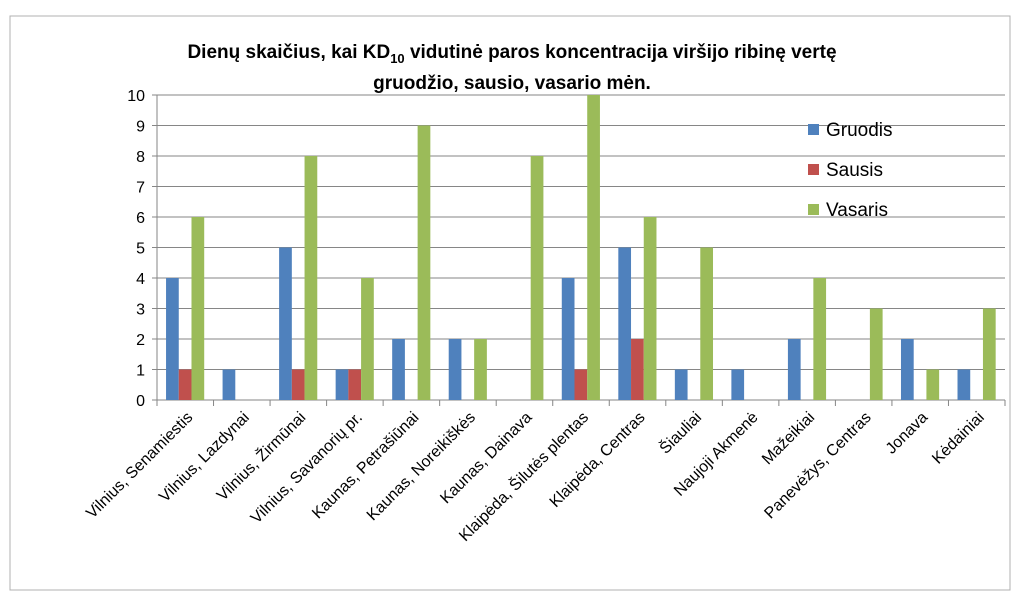 The height and width of the screenshot is (602, 1024). What do you see at coordinates (140, 218) in the screenshot?
I see `y-tick-label: 6` at bounding box center [140, 218].